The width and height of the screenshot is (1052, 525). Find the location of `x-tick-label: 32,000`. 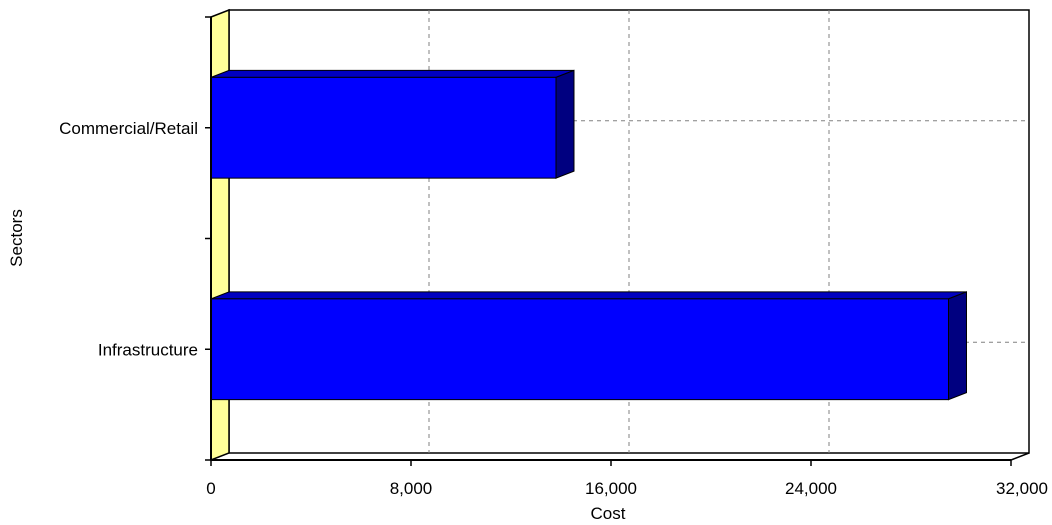

x-tick-label: 32,000 is located at coordinates (1022, 488).